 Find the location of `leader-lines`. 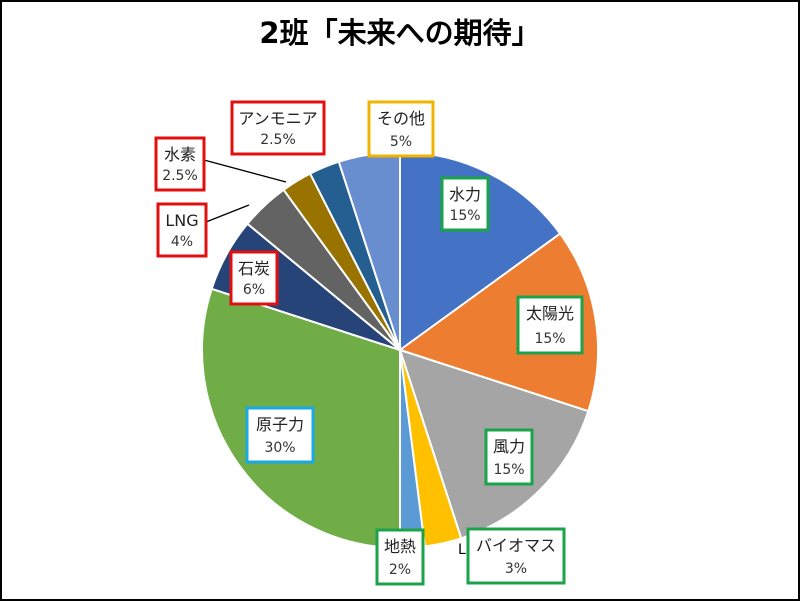

leader-lines is located at coordinates (245, 191).